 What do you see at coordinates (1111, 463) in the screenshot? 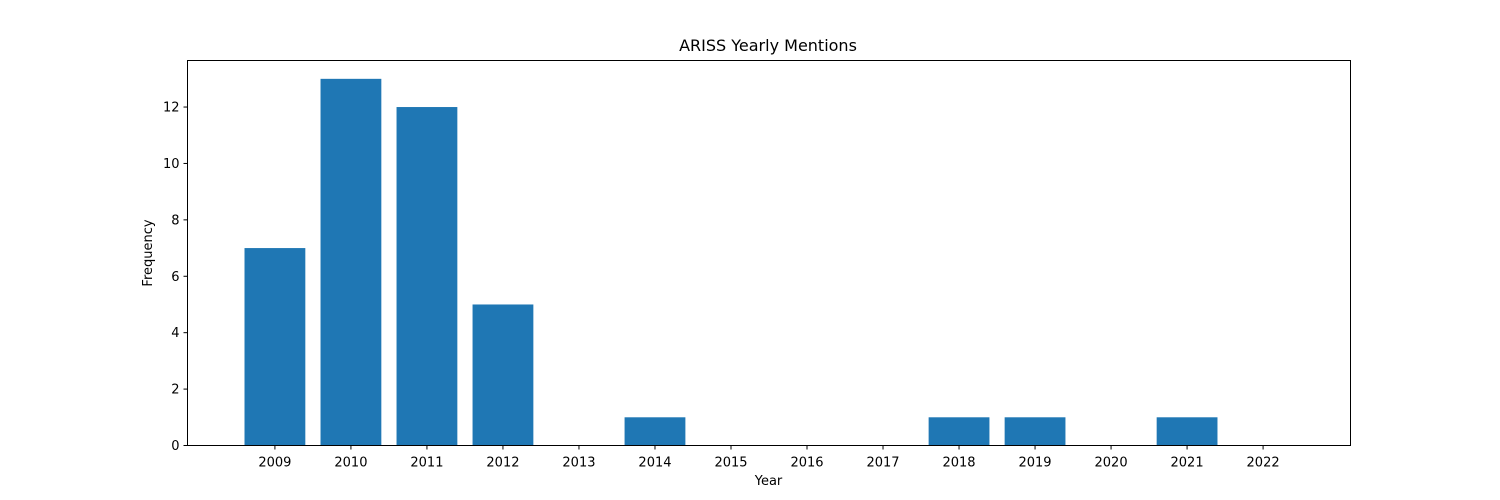
I see `x-tick-label: 2020` at bounding box center [1111, 463].